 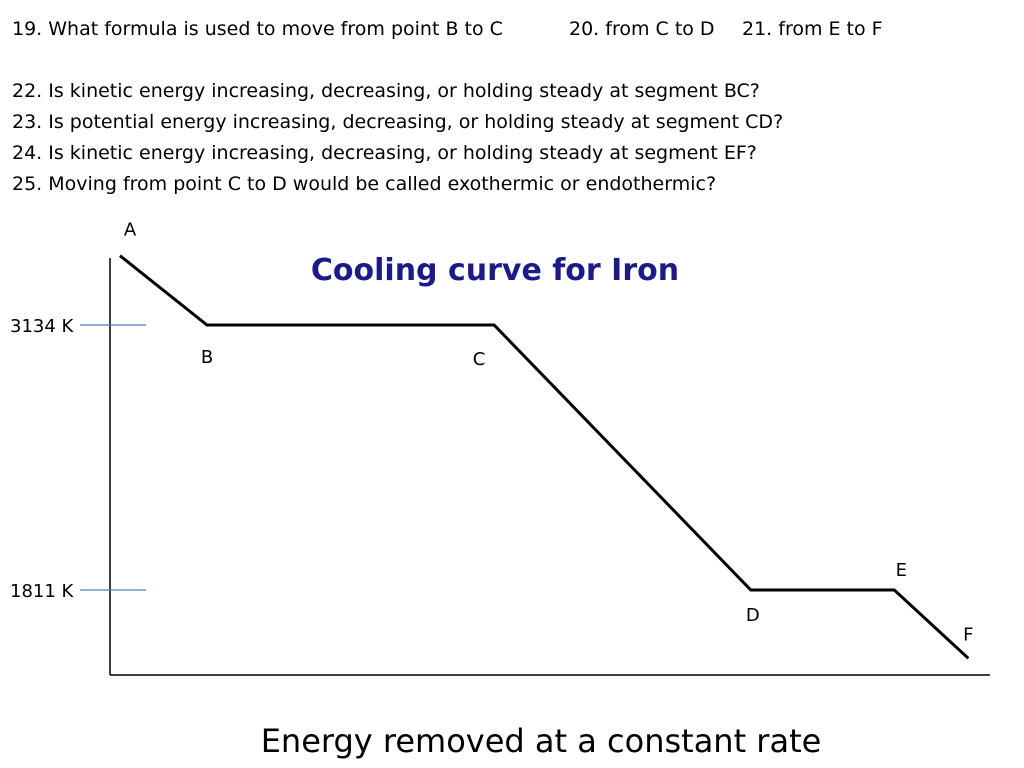 I want to click on point-label-b: B, so click(x=207, y=357).